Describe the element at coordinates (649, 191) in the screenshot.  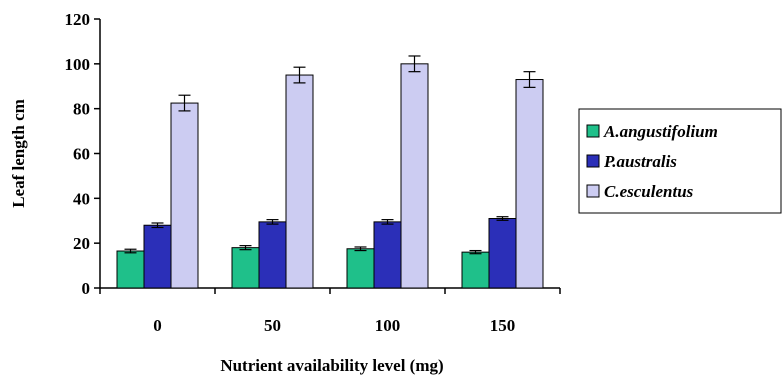
I see `legend-label: C.esculentus` at that location.